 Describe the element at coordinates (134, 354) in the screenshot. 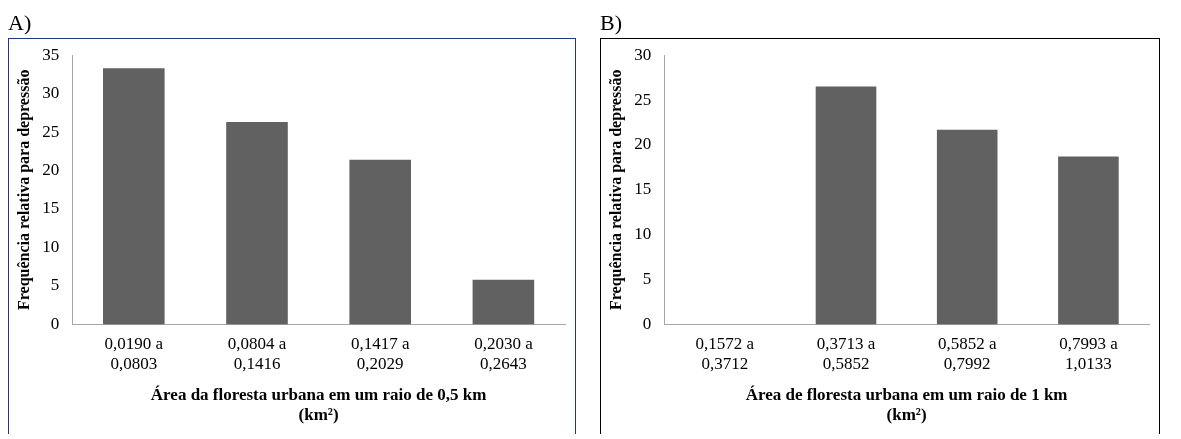

I see `x-tick-label: 0,0190 a 0,0803` at that location.